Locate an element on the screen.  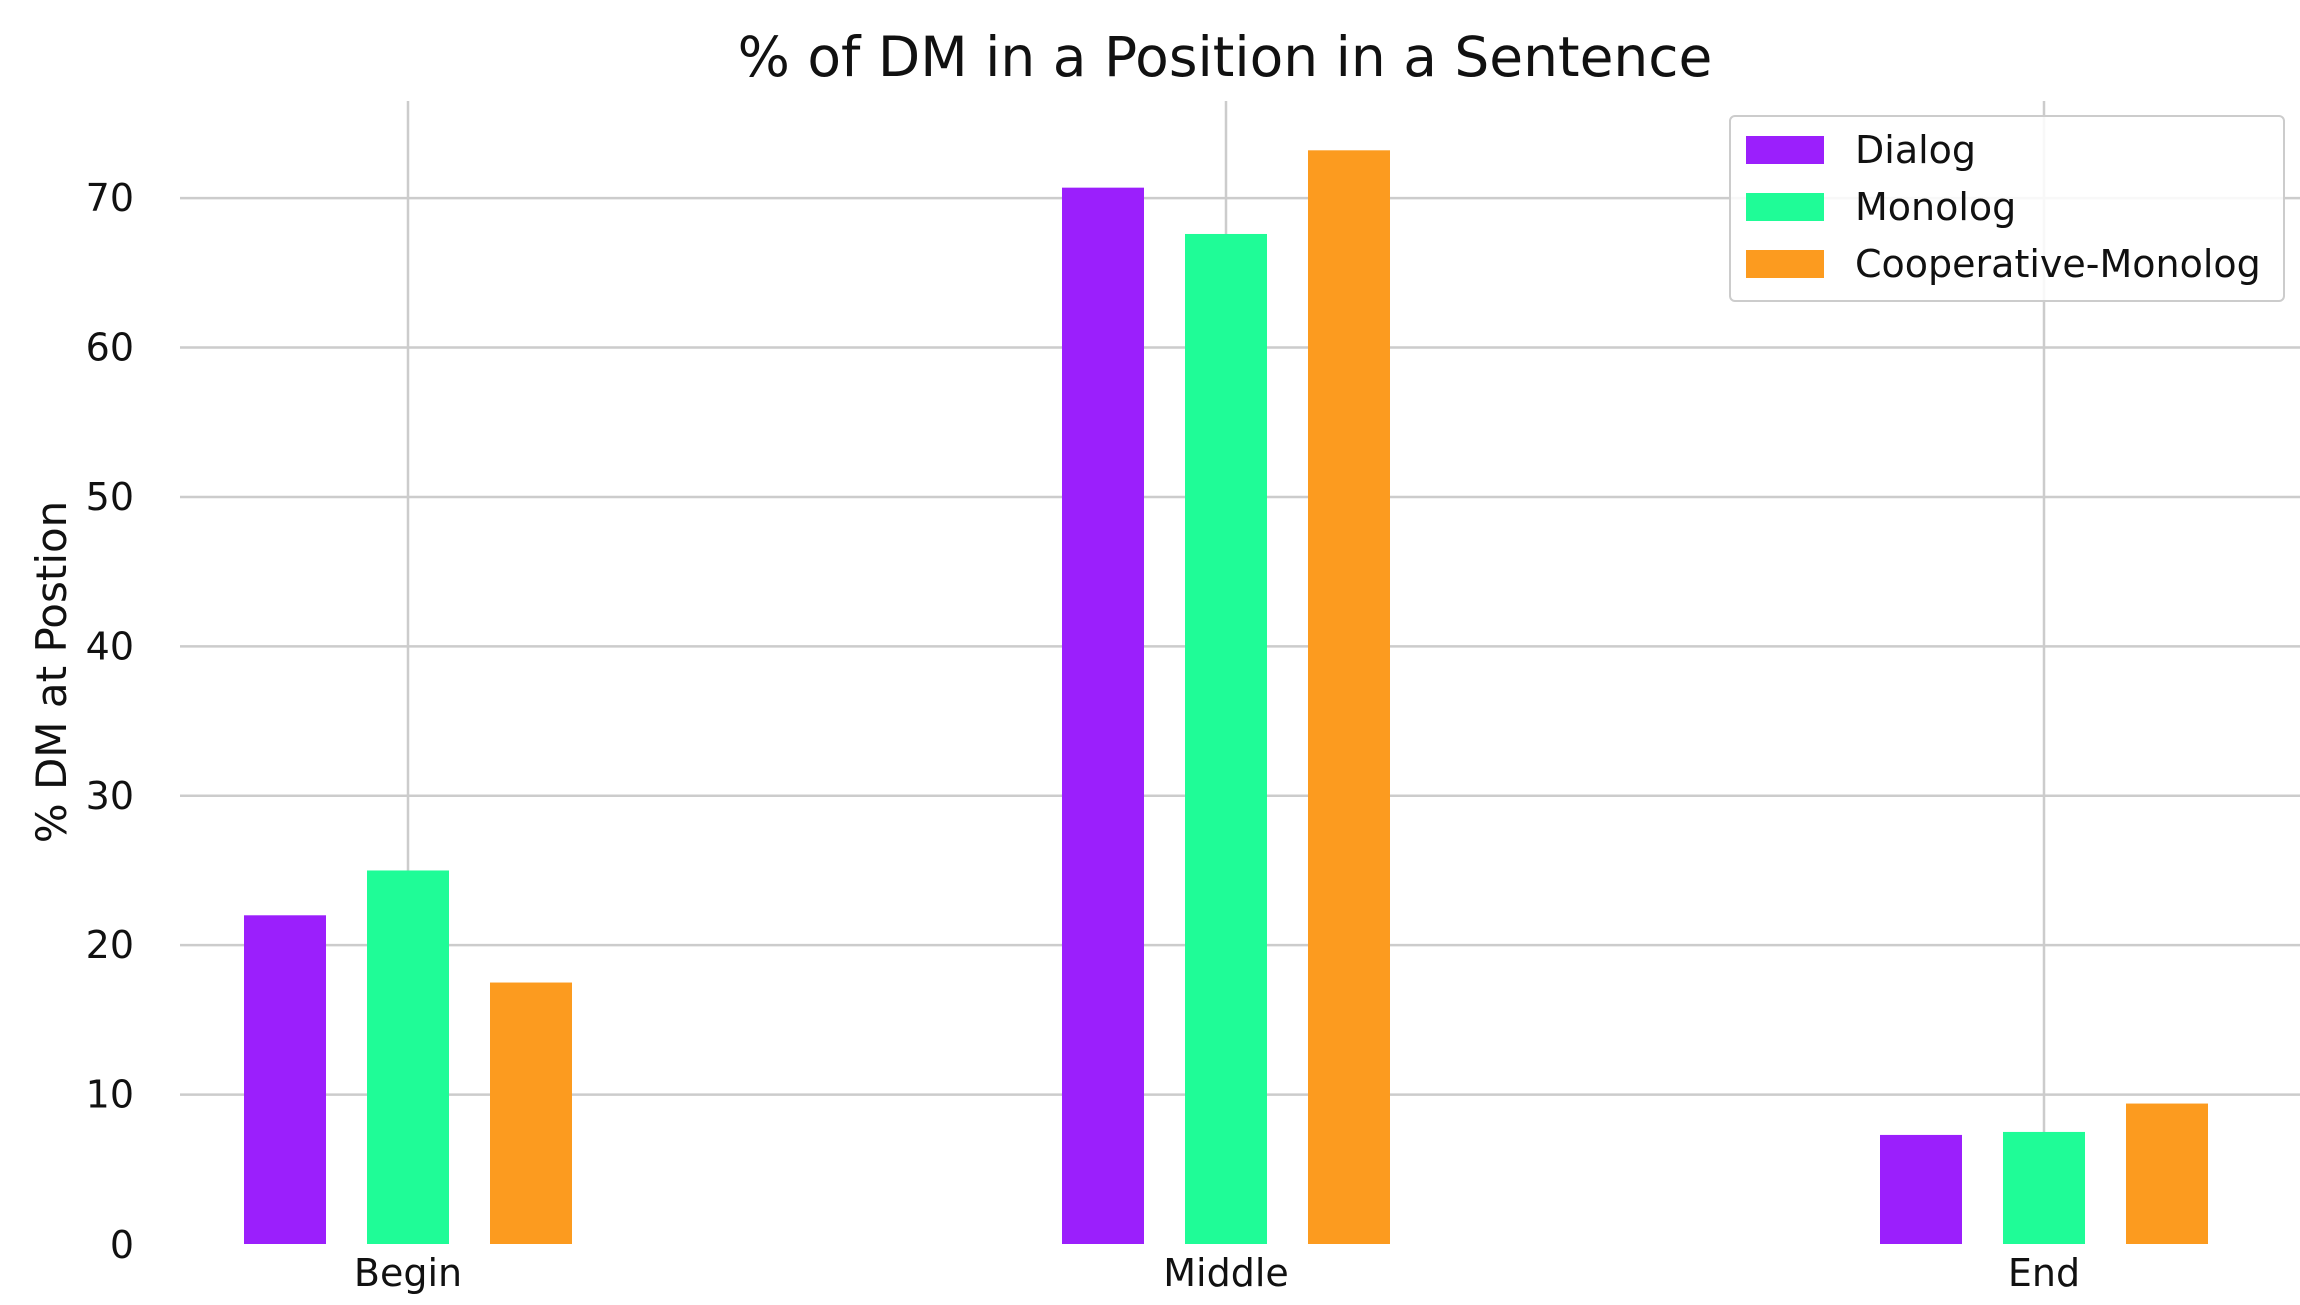
chart-title: % of DM in a Position in a Sentence is located at coordinates (1225, 57).